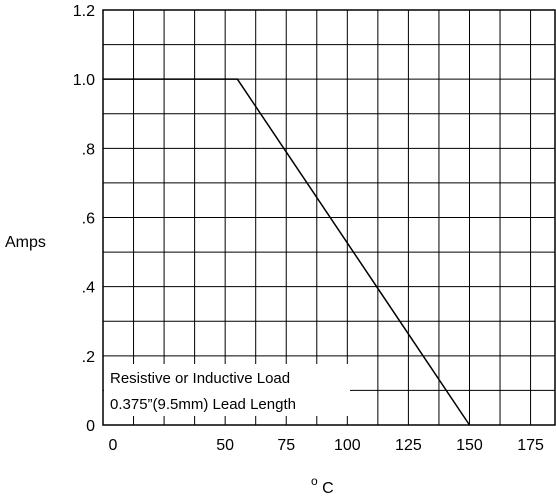  What do you see at coordinates (469, 445) in the screenshot?
I see `x-tick-label: 150` at bounding box center [469, 445].